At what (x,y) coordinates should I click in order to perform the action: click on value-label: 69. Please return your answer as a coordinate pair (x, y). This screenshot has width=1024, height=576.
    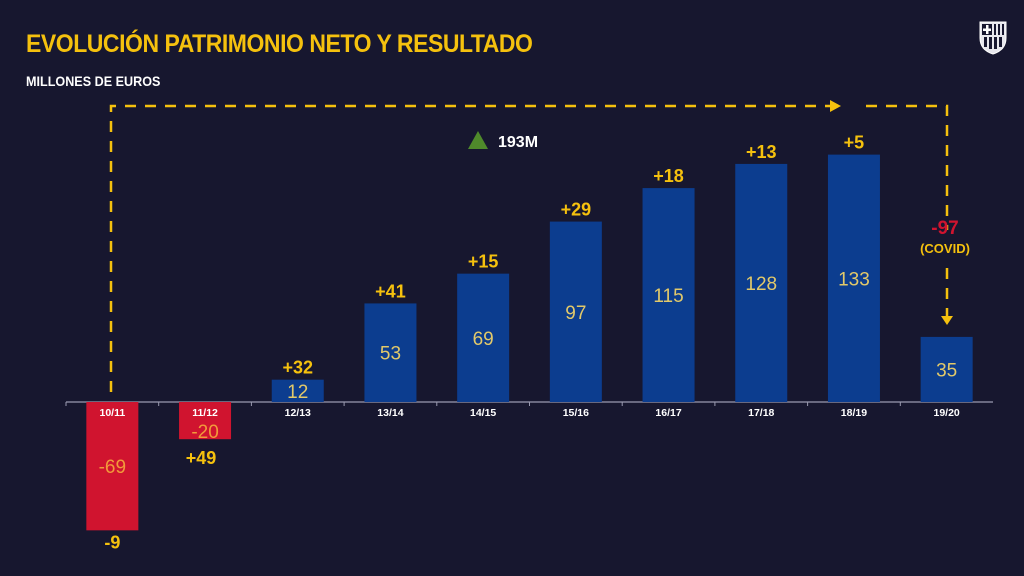
    Looking at the image, I should click on (483, 339).